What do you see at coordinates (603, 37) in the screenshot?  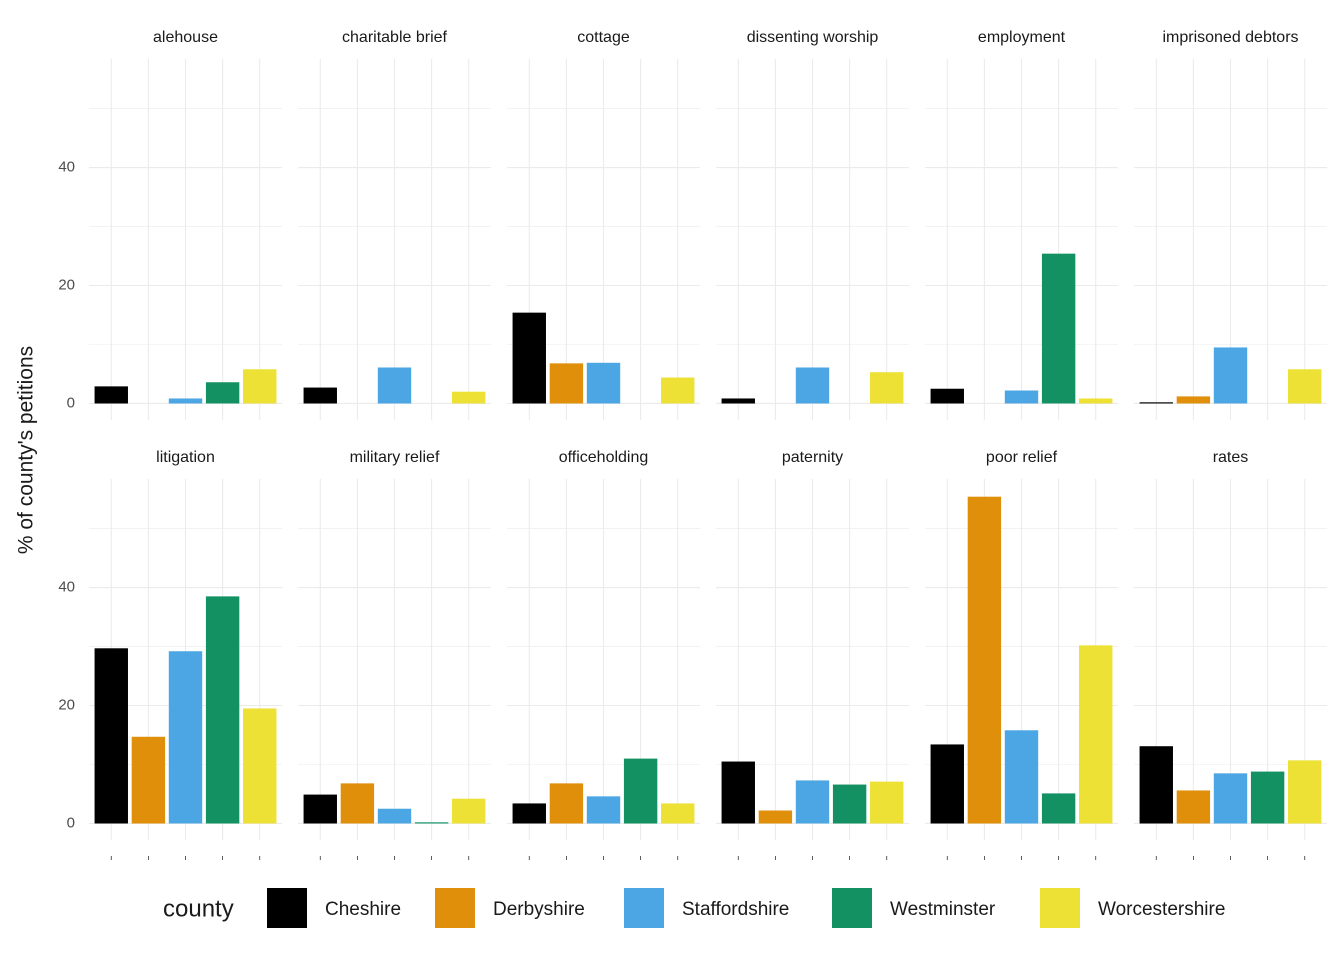 I see `facet-title: cottage` at bounding box center [603, 37].